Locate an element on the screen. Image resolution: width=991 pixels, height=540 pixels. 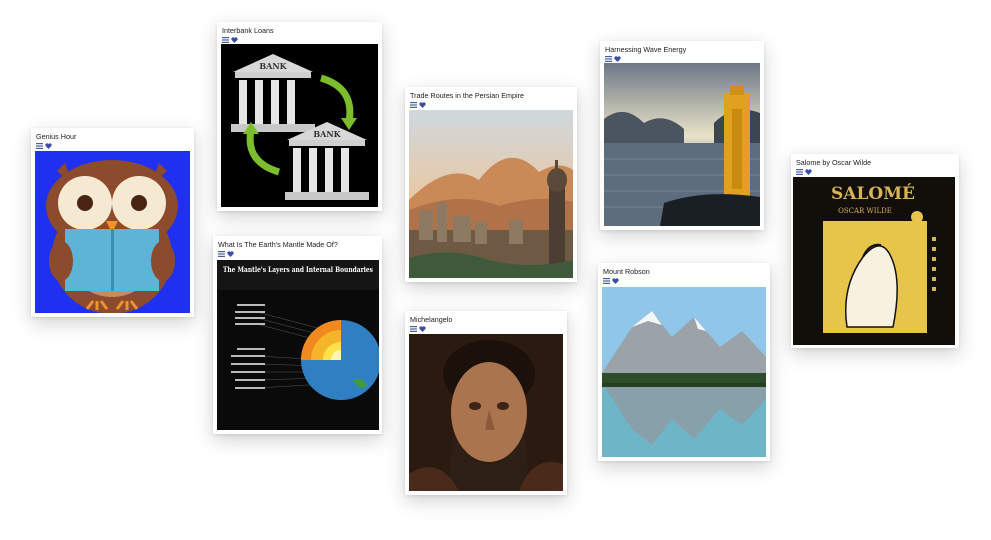
michelangelo-portrait-image is located at coordinates (486, 412).